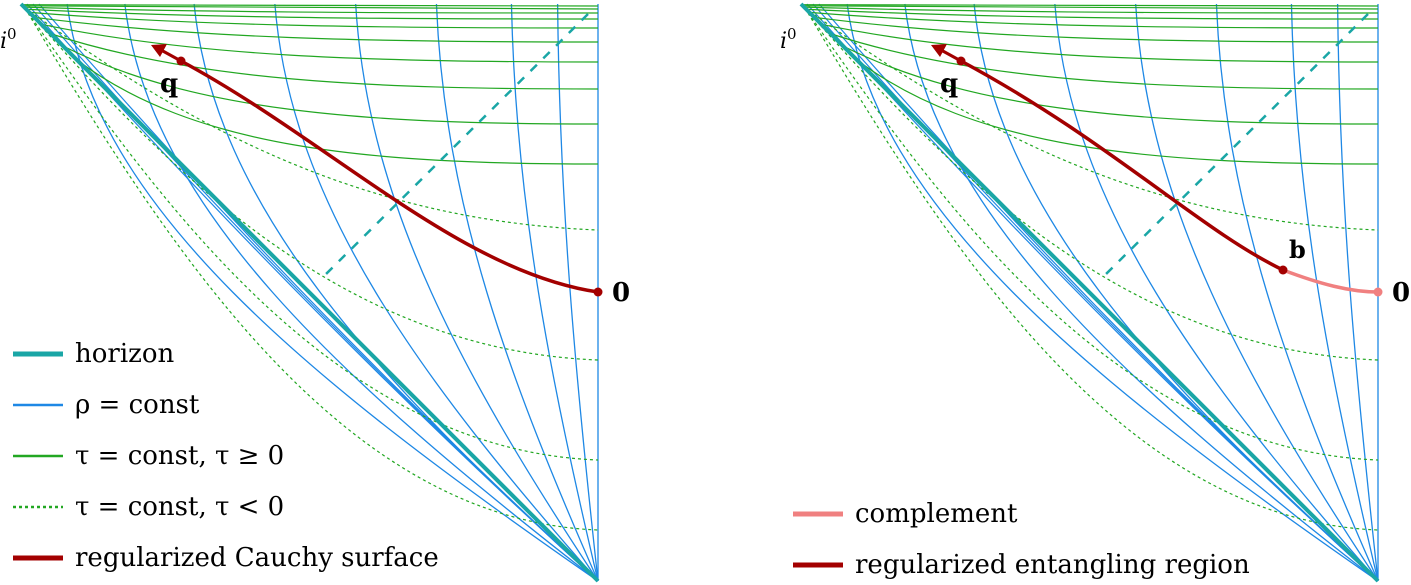 The width and height of the screenshot is (1411, 585). What do you see at coordinates (137, 405) in the screenshot?
I see `legend-label-rho: ρ = const` at bounding box center [137, 405].